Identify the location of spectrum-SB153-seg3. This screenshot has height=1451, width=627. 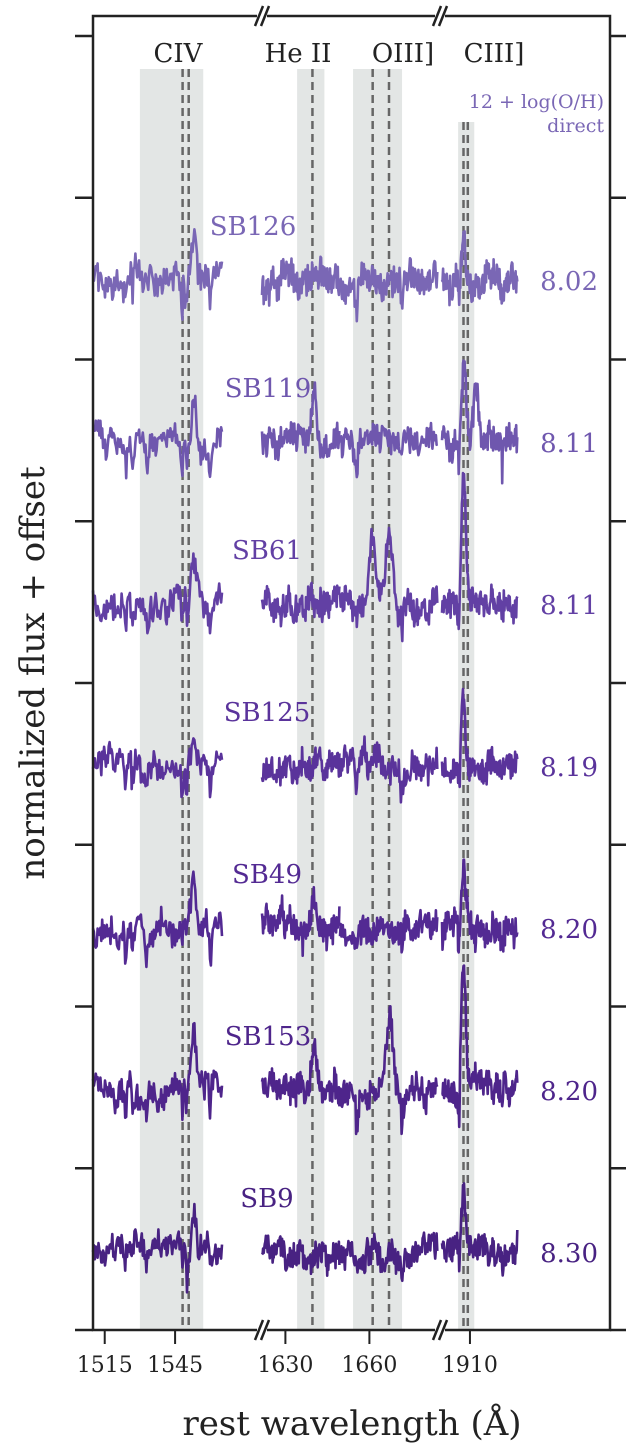
(480, 1046).